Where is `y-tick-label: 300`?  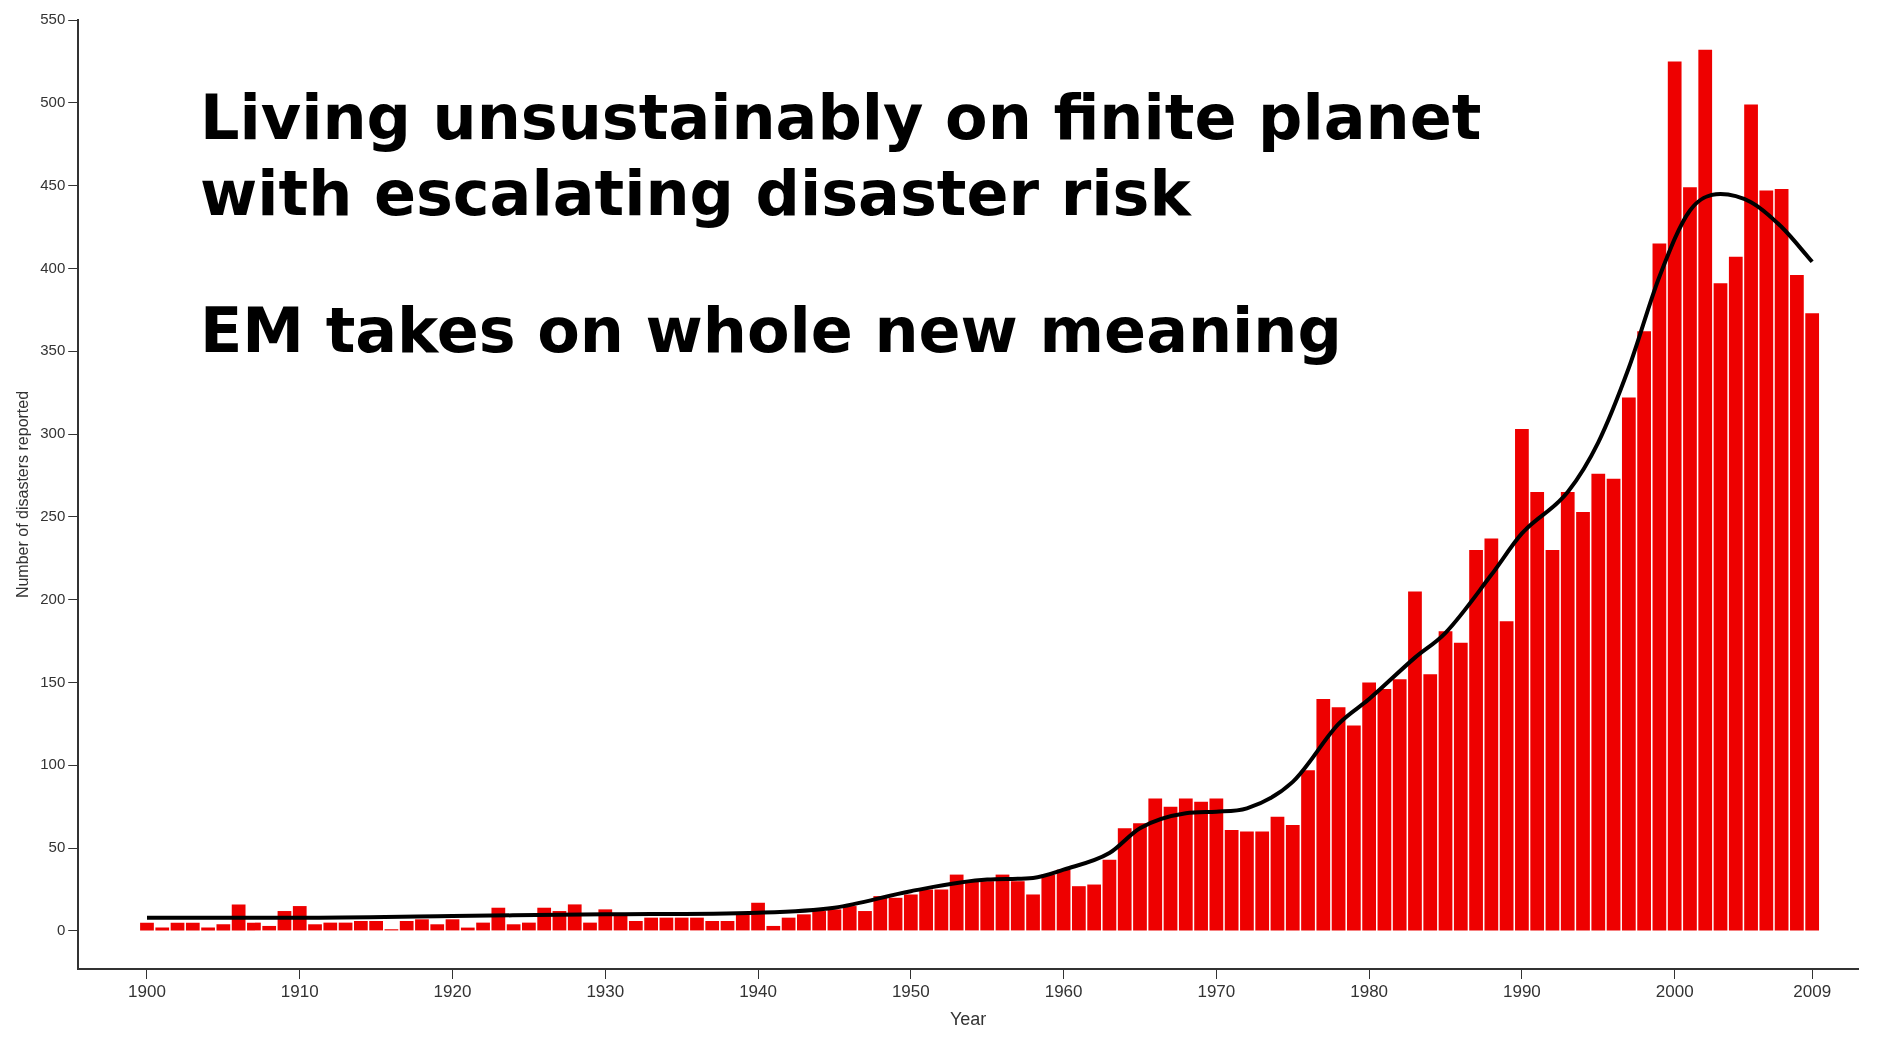
y-tick-label: 300 is located at coordinates (53, 433).